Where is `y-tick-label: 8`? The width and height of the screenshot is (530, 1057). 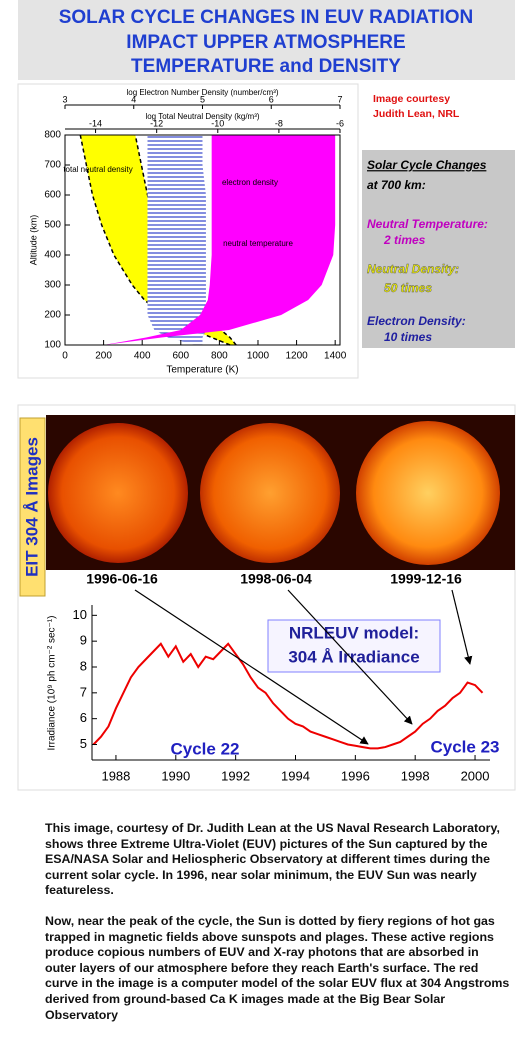 y-tick-label: 8 is located at coordinates (83, 665).